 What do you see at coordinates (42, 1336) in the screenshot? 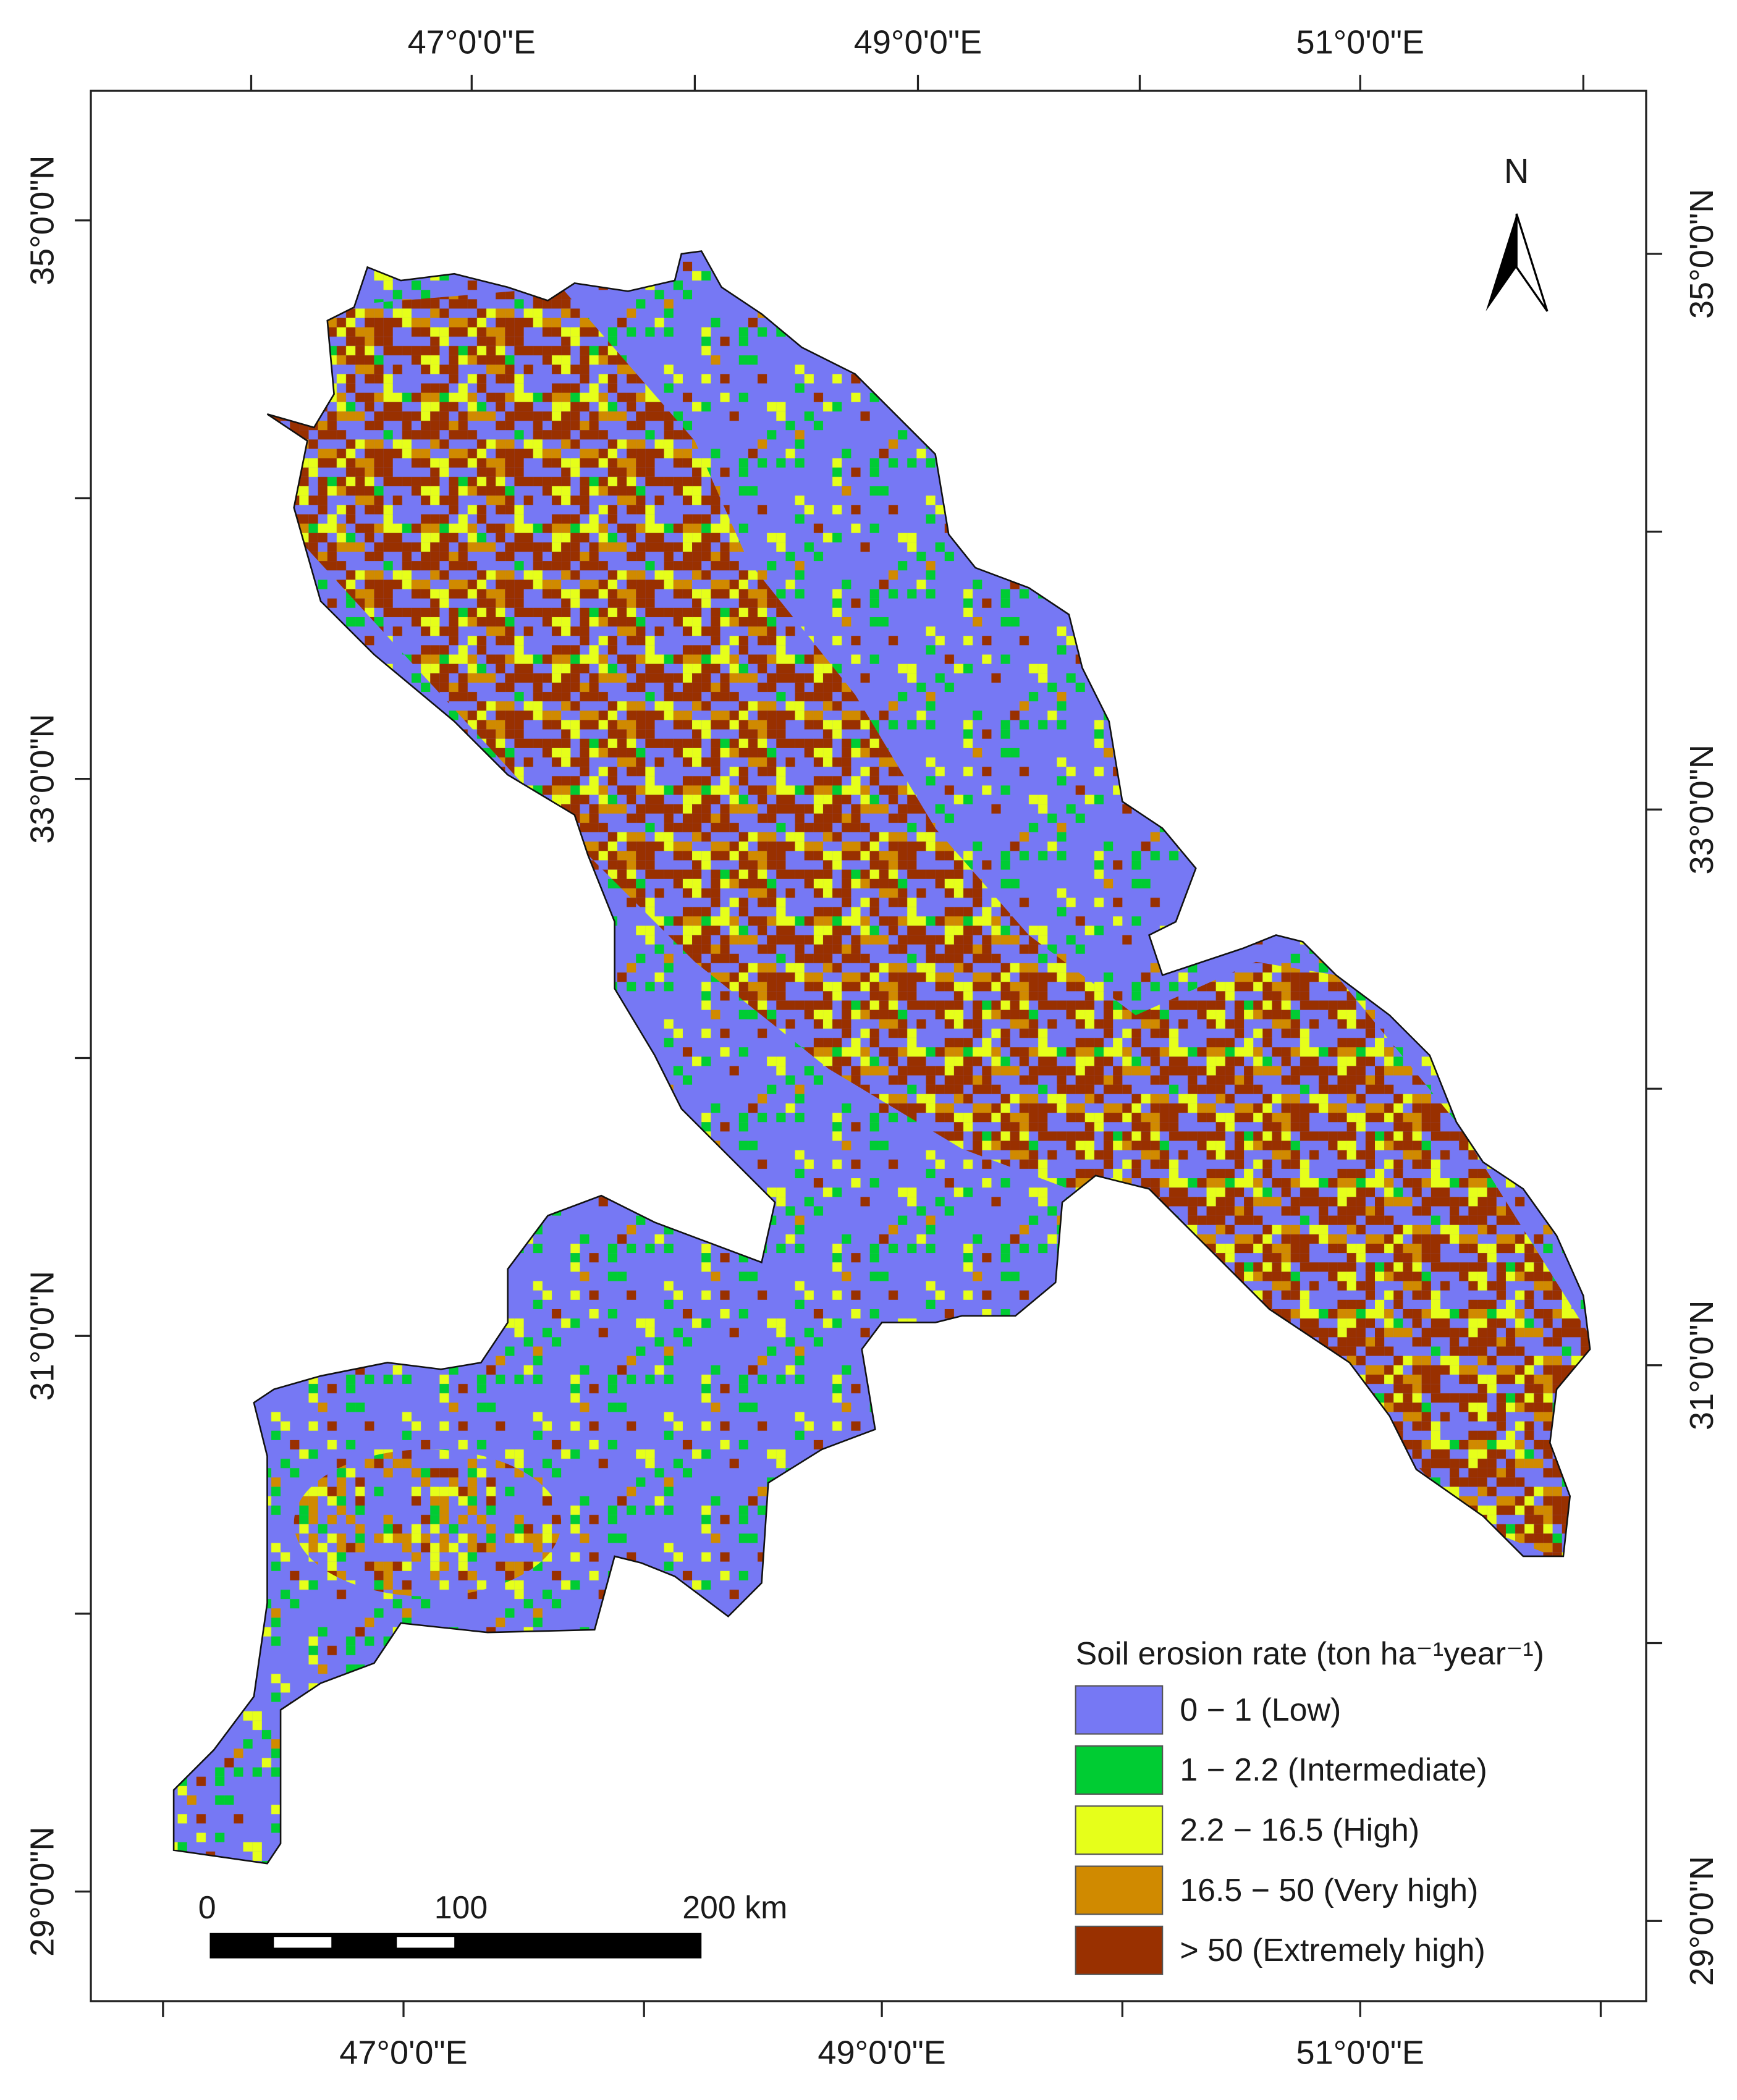
I see `left-label: 31°0'0"N` at bounding box center [42, 1336].